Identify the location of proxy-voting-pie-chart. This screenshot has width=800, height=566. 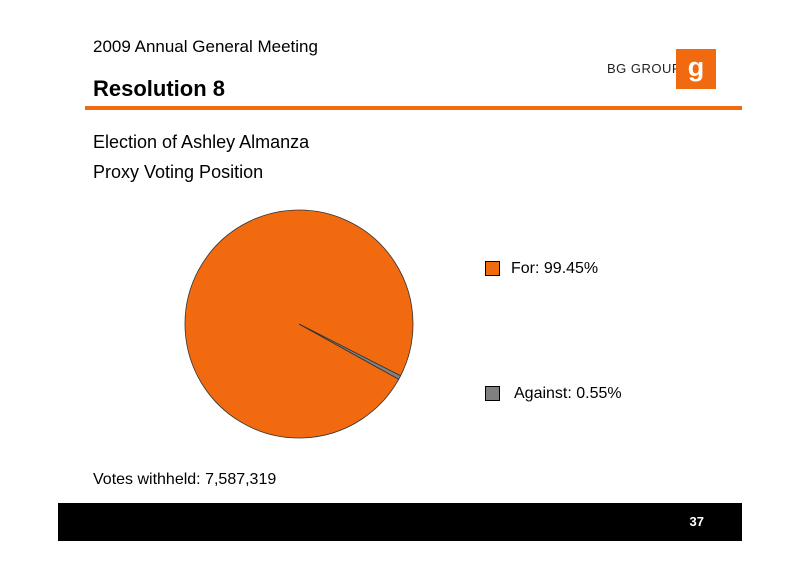
(299, 324).